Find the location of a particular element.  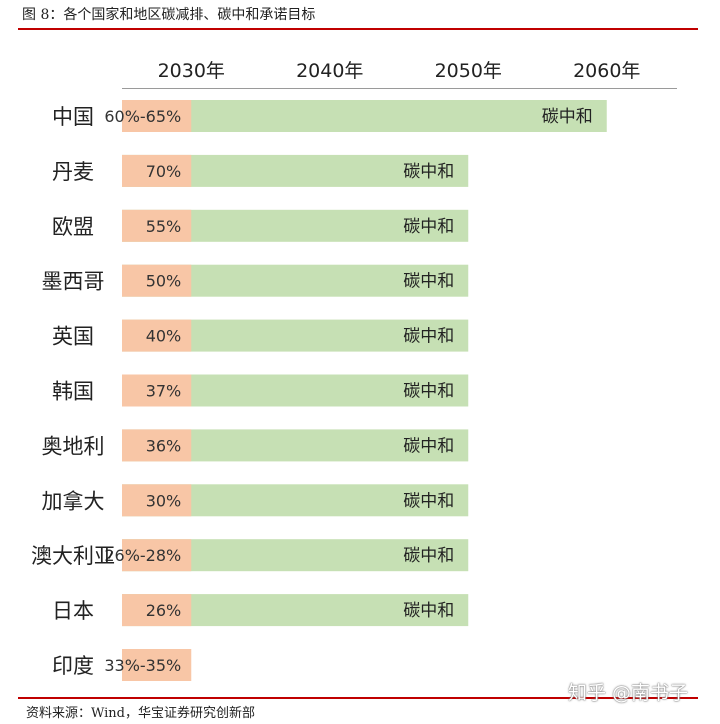

country-label: 日本 is located at coordinates (73, 611).